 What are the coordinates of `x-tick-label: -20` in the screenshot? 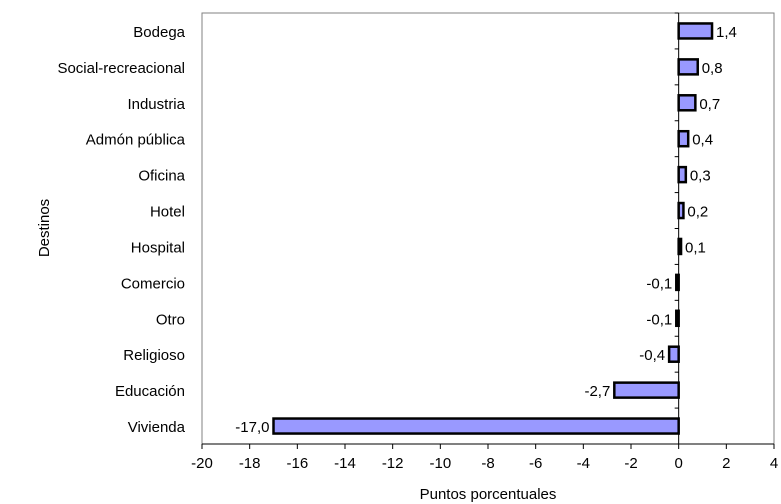 It's located at (202, 463).